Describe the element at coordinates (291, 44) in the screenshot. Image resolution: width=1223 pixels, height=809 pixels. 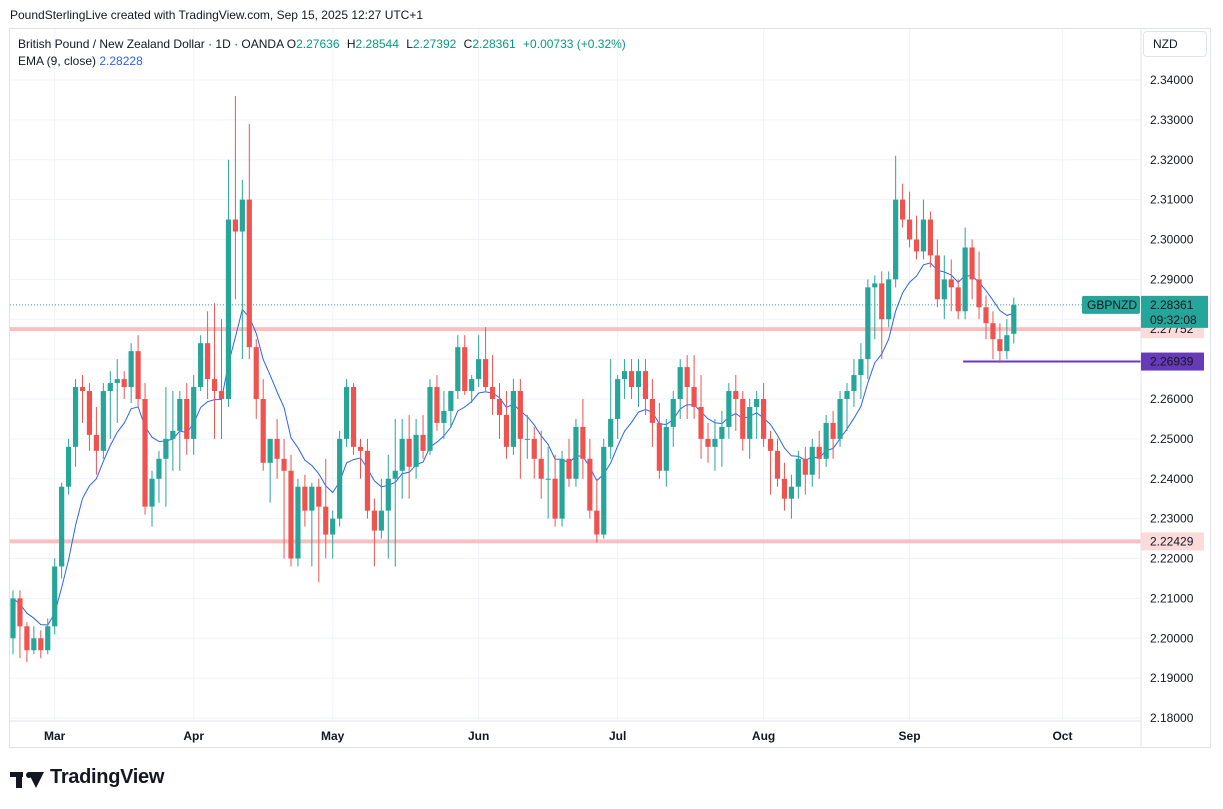
I see `ohlc-key-o: O` at that location.